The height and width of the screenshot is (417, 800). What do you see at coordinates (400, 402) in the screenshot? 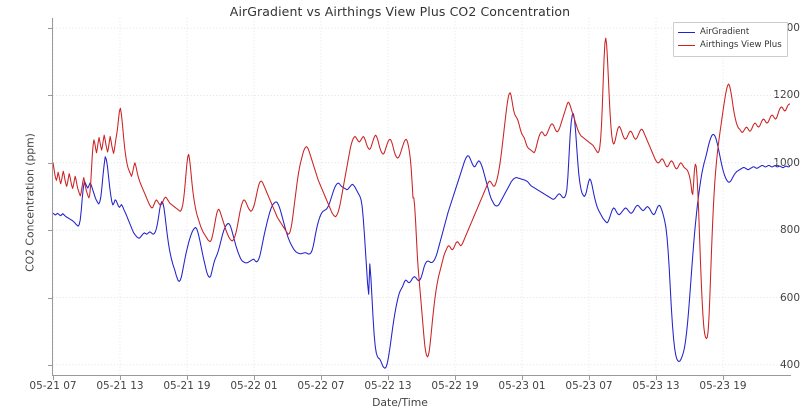
I see `x-axis-label: Date/Time` at bounding box center [400, 402].